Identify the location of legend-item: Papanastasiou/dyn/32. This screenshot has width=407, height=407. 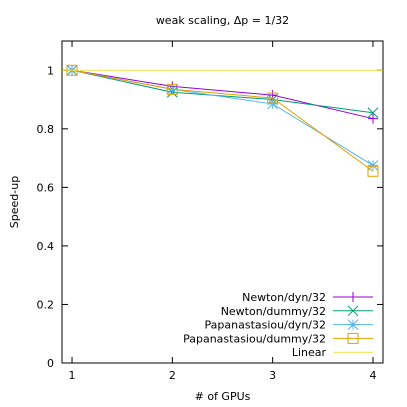
(289, 325).